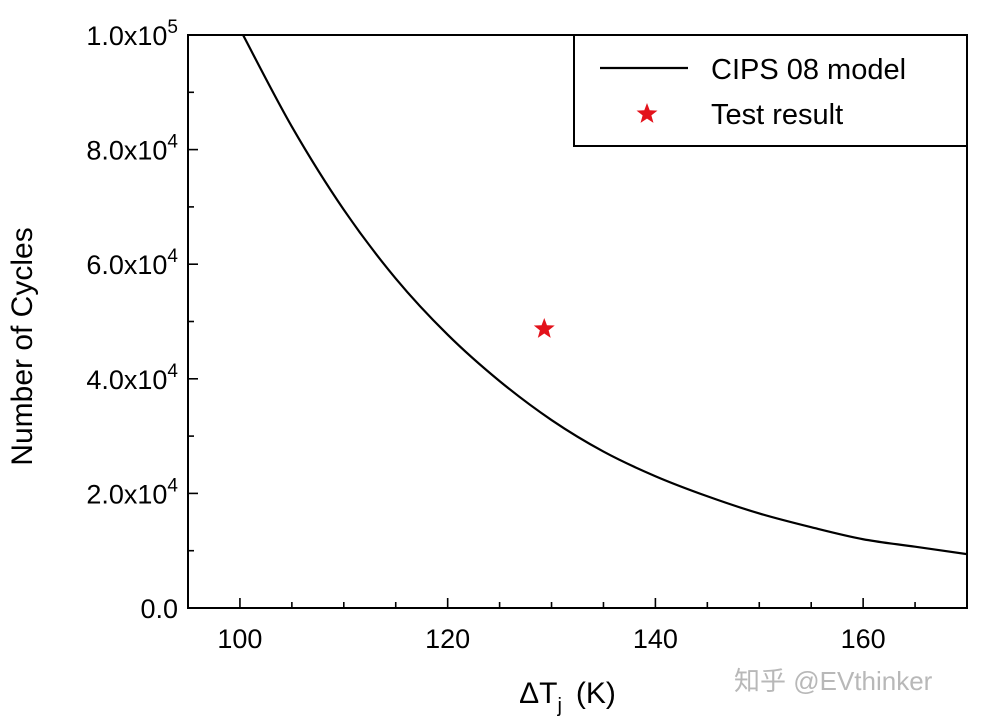 The height and width of the screenshot is (720, 989). What do you see at coordinates (132, 492) in the screenshot?
I see `y-tick-label: 2.0x10⁴` at bounding box center [132, 492].